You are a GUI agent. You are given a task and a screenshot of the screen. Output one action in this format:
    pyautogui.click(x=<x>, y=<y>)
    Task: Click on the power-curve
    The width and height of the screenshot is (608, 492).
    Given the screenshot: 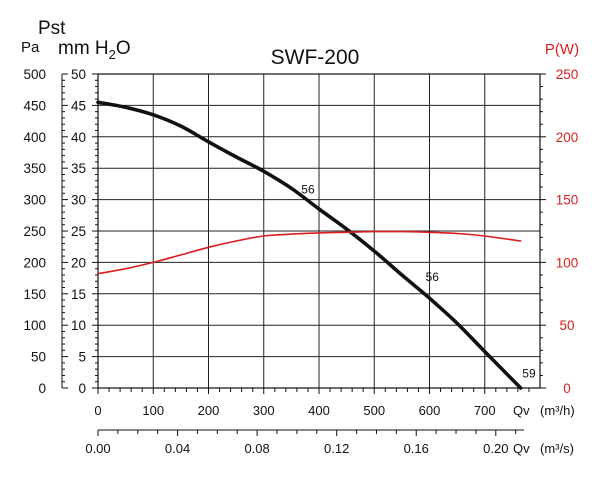 What is the action you would take?
    pyautogui.click(x=309, y=252)
    